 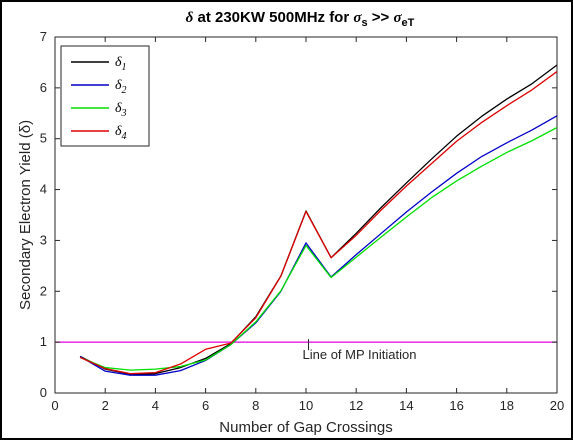 I want to click on y-tick-label-4: 4, so click(x=43, y=189).